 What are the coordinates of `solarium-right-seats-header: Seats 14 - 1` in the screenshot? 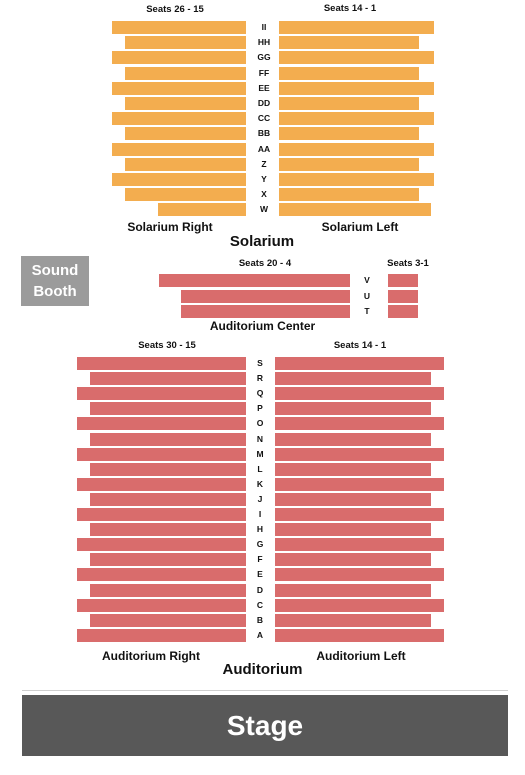 It's located at (350, 8).